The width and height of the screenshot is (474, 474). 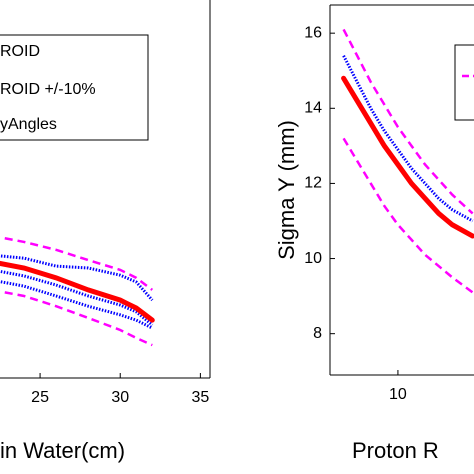 I want to click on legend-entry: ROID, so click(x=20, y=51).